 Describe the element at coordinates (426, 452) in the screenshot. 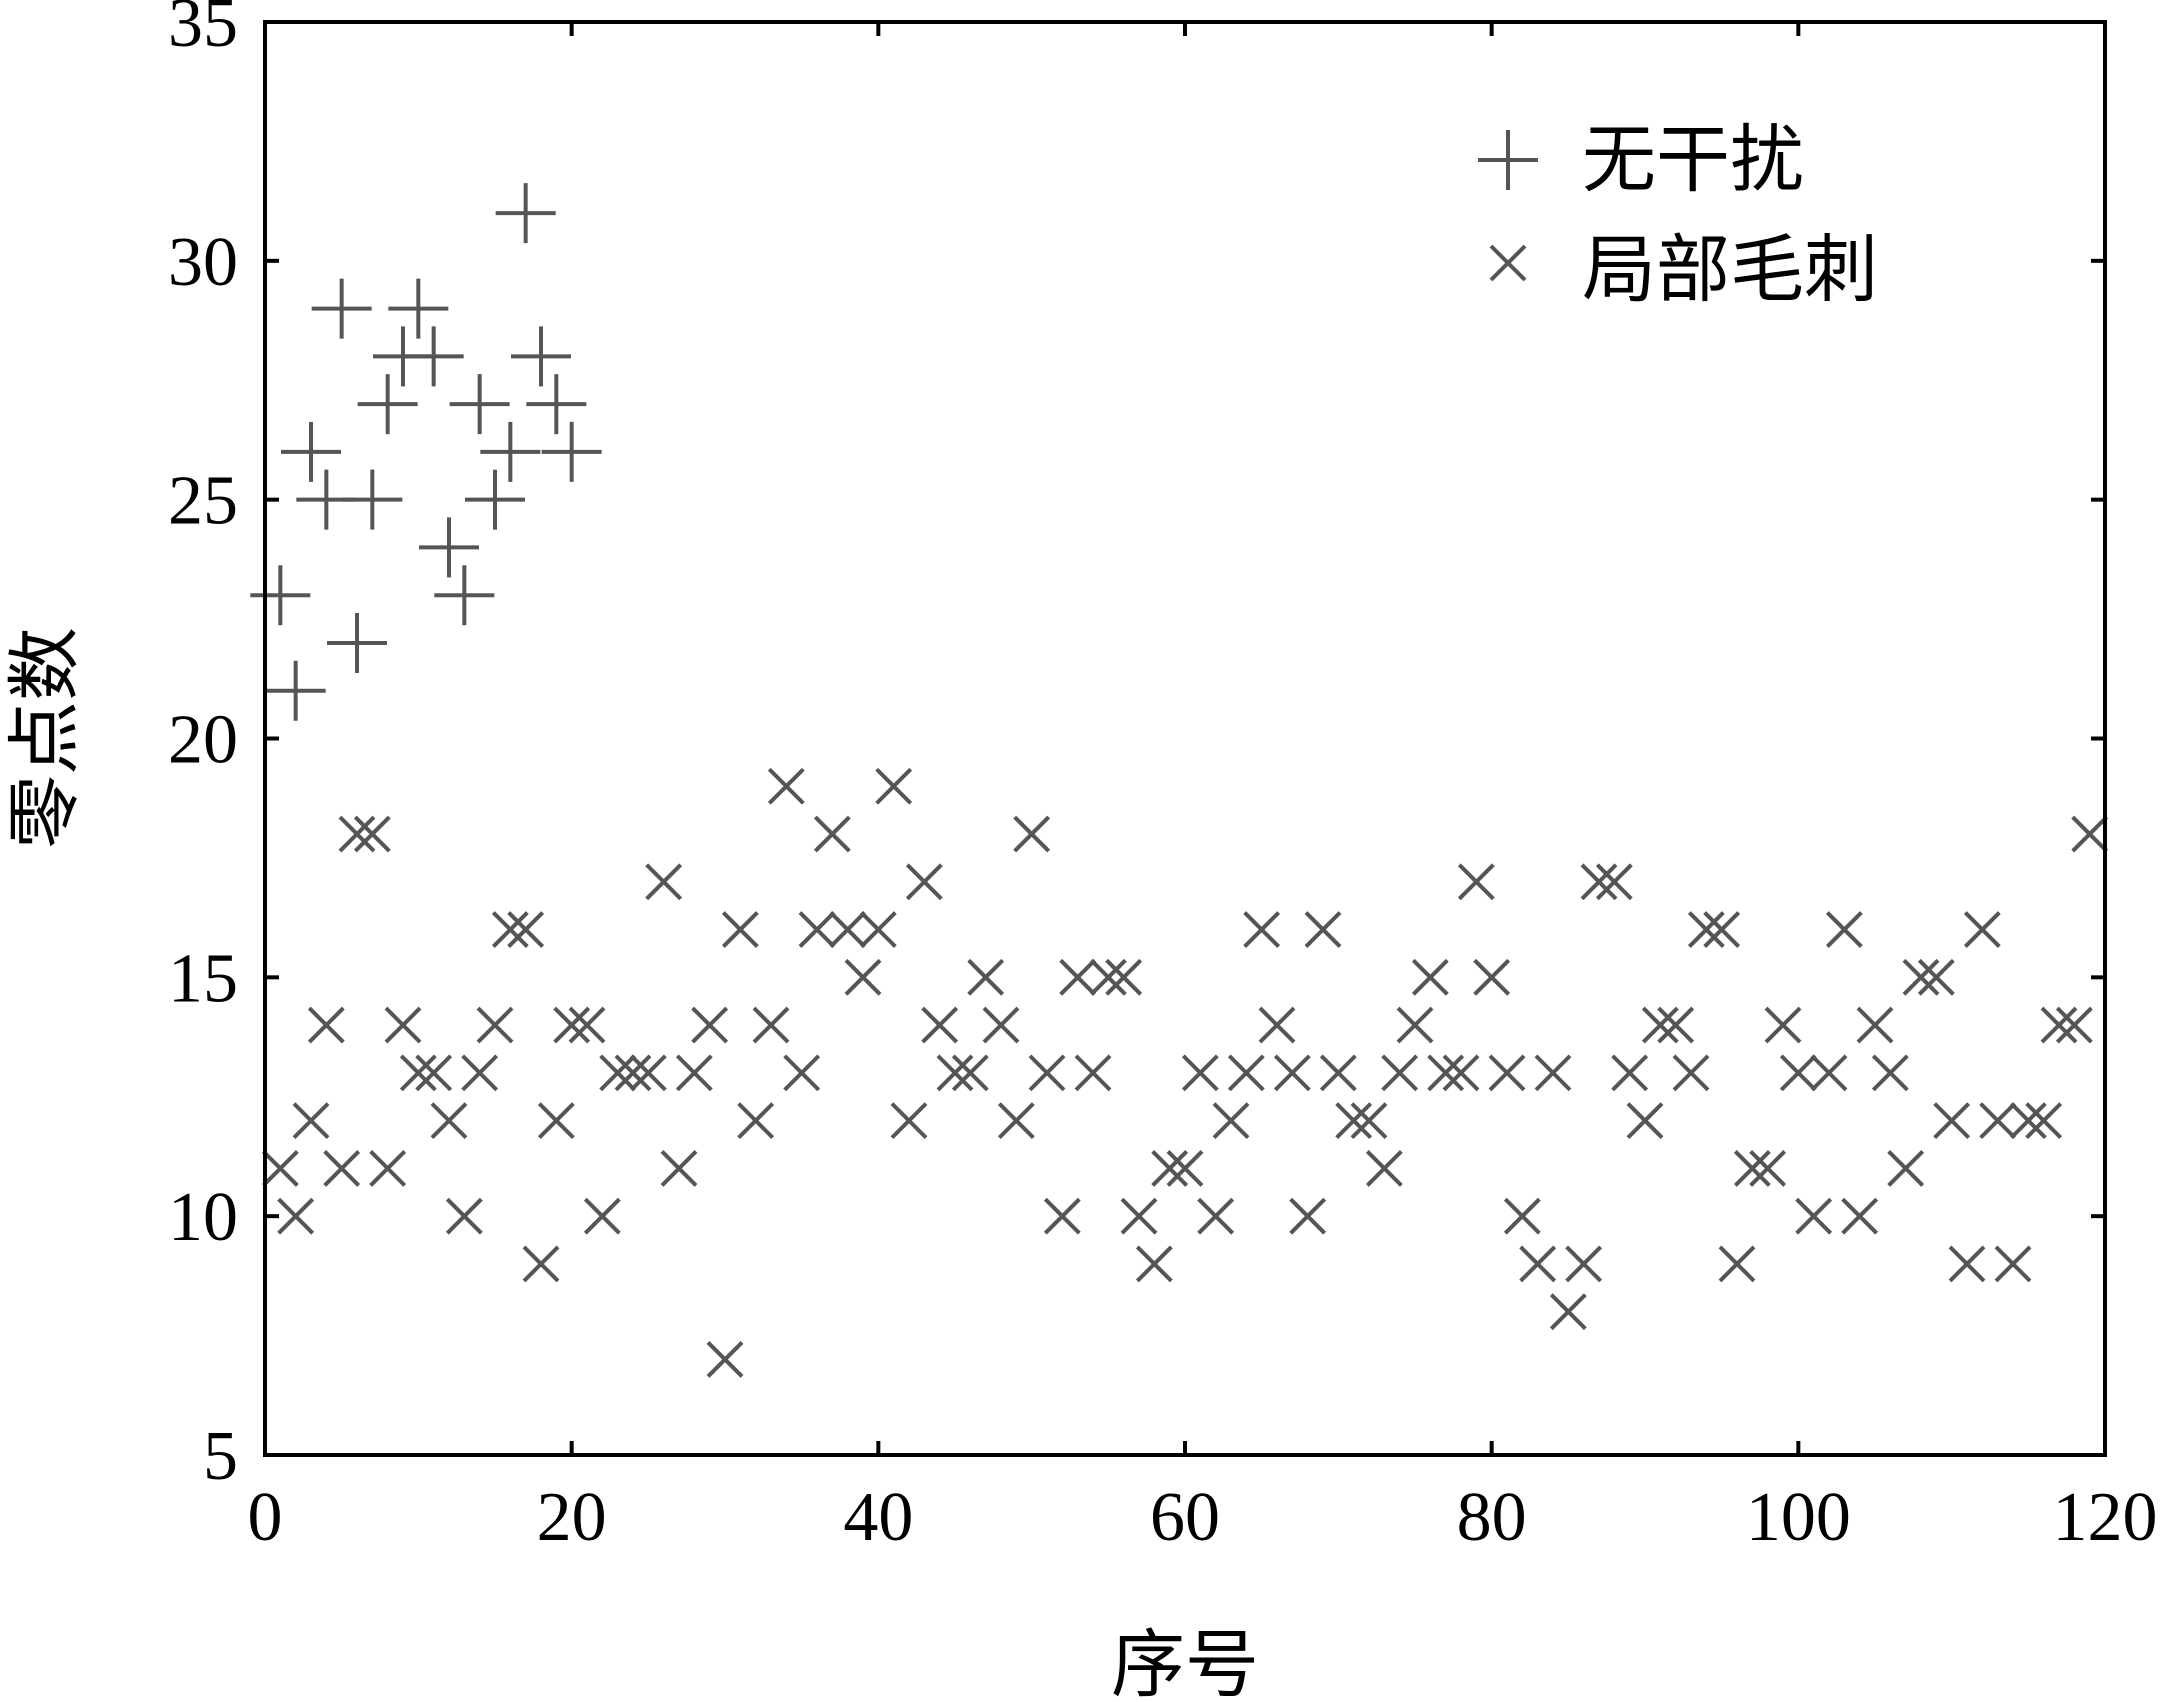

I see `series-0-points` at that location.